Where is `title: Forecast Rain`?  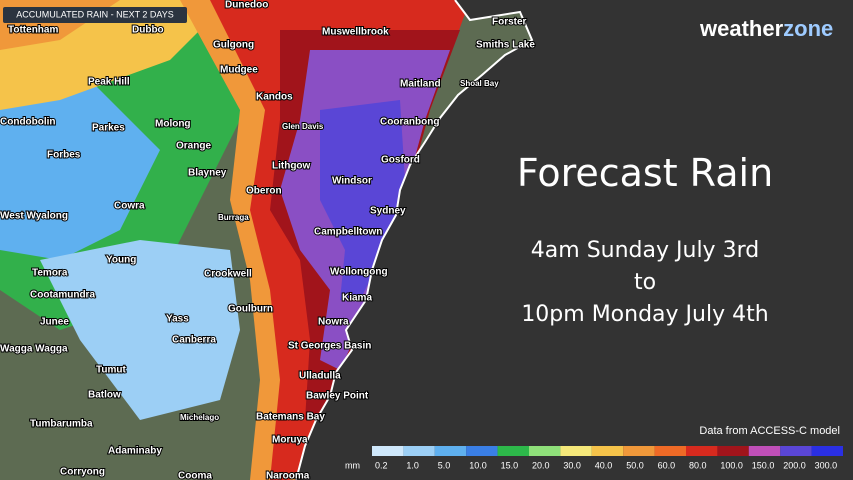 title: Forecast Rain is located at coordinates (645, 173).